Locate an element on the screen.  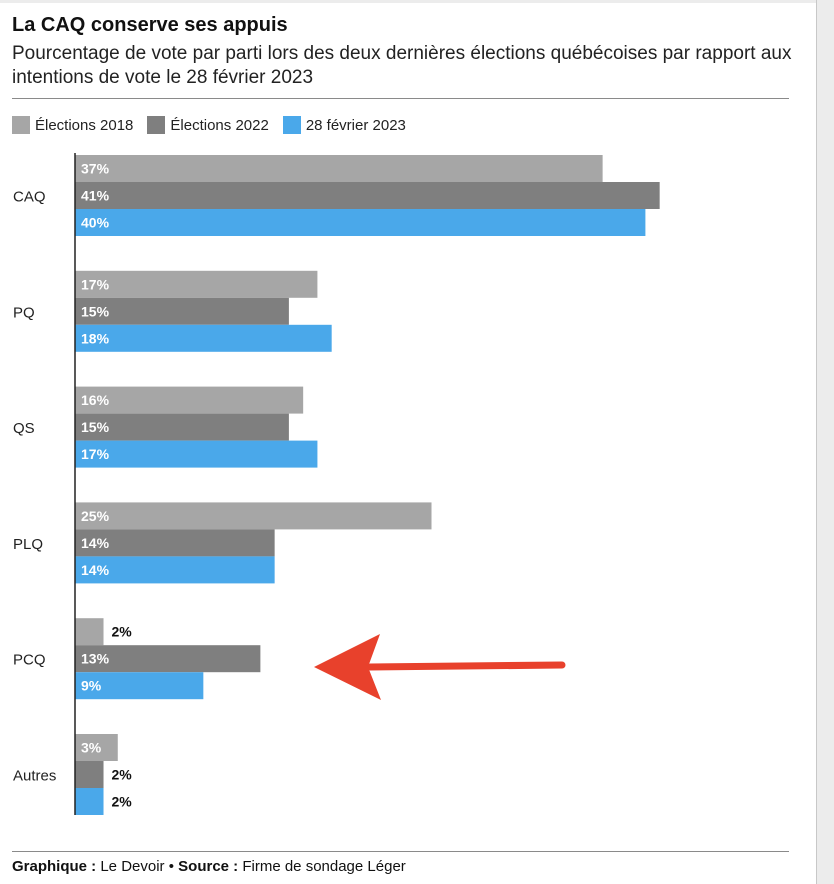
graphic-label: Graphique : is located at coordinates (54, 866).